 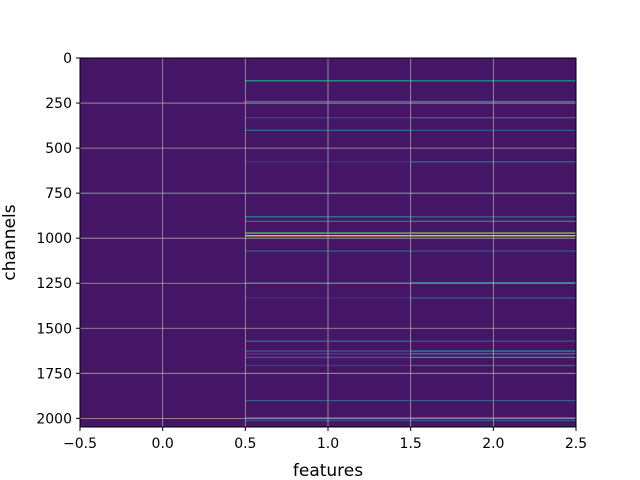 I want to click on y-tick-label: 750, so click(x=58, y=194).